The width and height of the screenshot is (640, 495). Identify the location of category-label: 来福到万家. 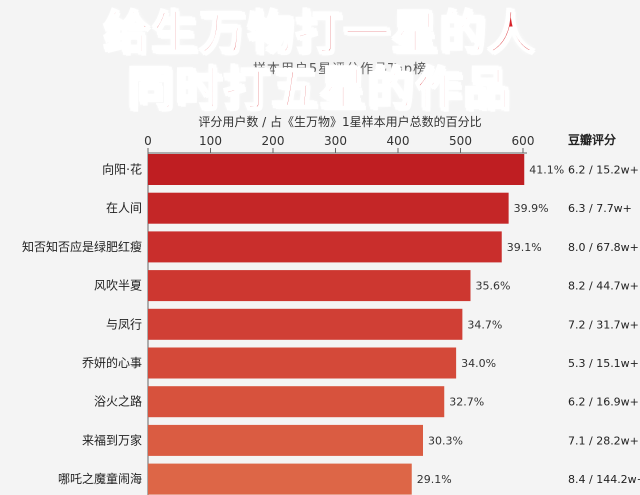
(112, 439).